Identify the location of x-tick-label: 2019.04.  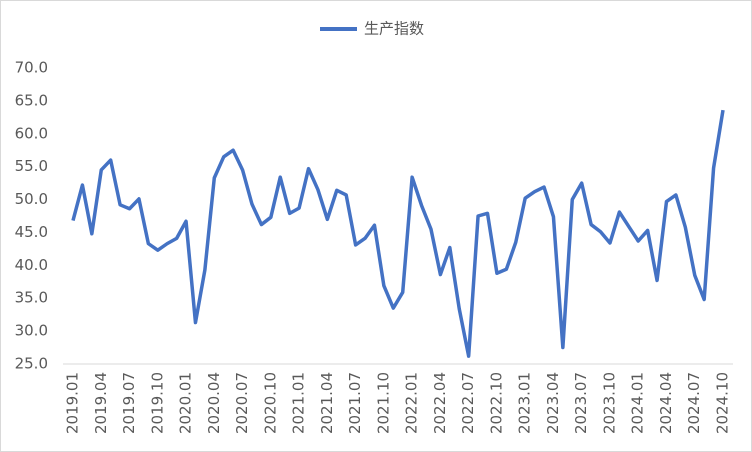
(101, 403).